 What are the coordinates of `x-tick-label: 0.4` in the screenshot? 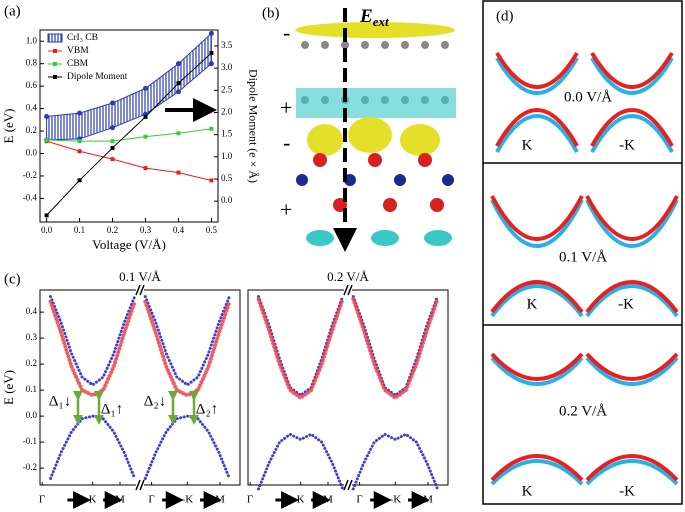 It's located at (179, 230).